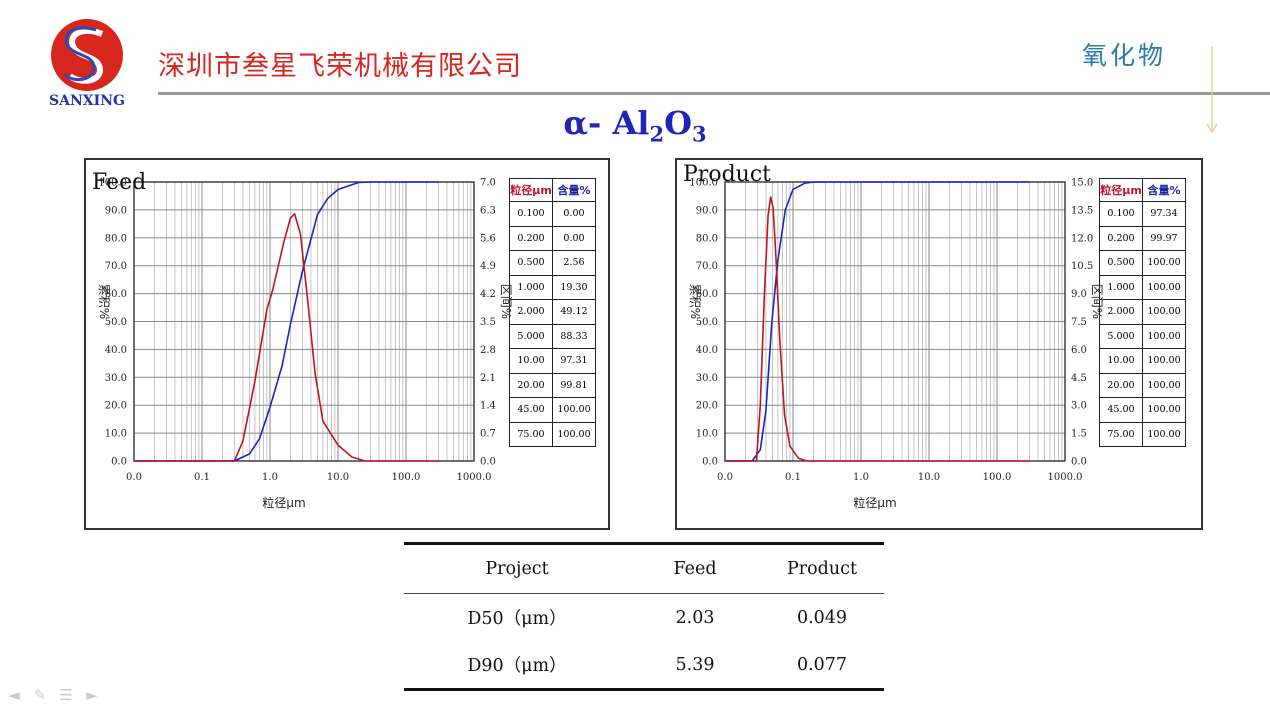 This screenshot has width=1270, height=709. I want to click on panel-label: Feed, so click(119, 182).